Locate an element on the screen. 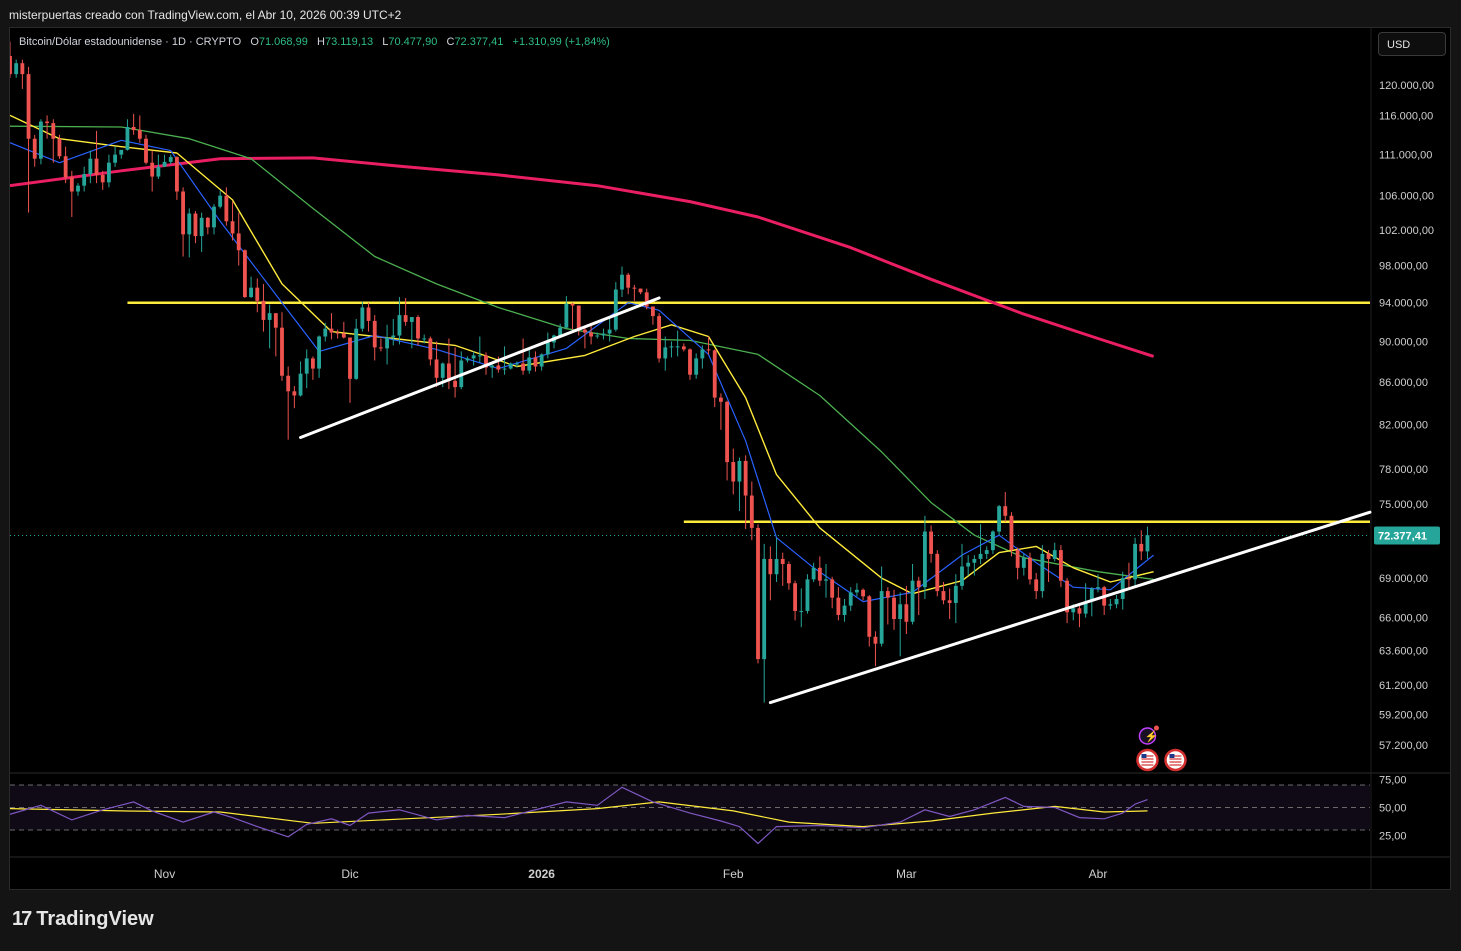 This screenshot has width=1461, height=951. tradingview-brand: 17 TradingView is located at coordinates (83, 919).